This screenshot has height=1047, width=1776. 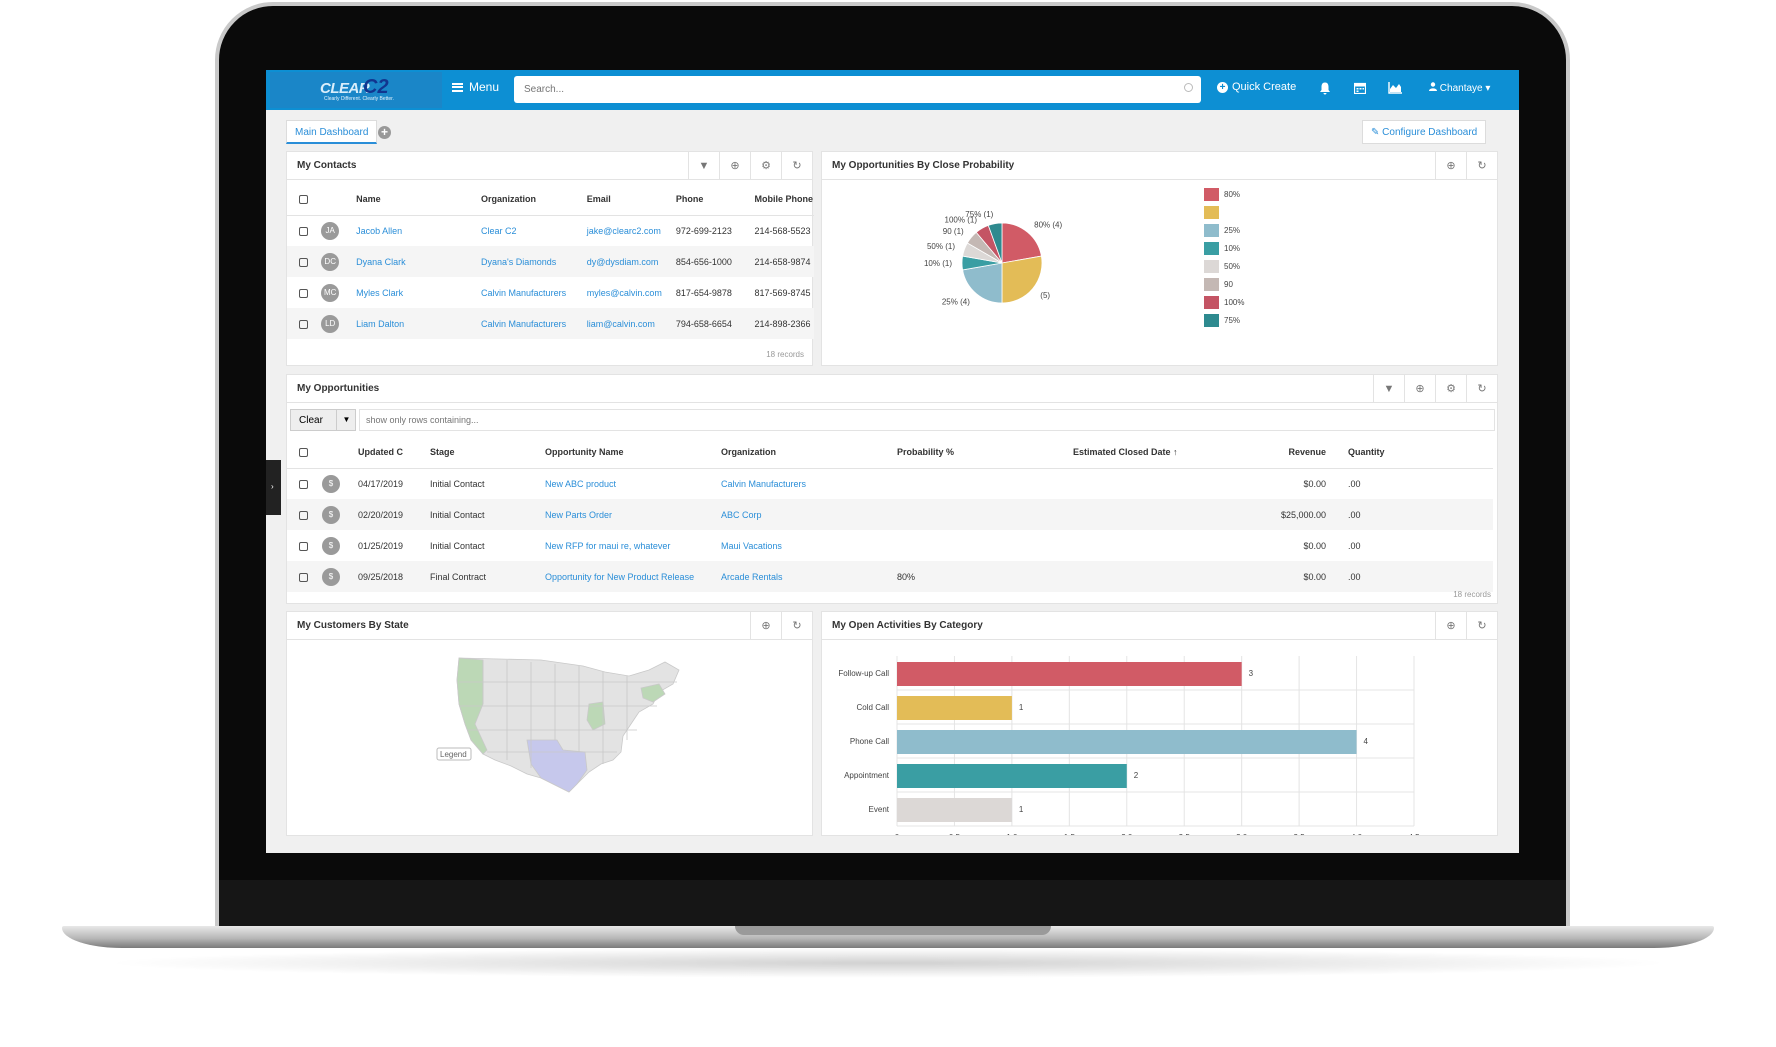 I want to click on col-opportunity-name: Opportunity Name, so click(x=632, y=453).